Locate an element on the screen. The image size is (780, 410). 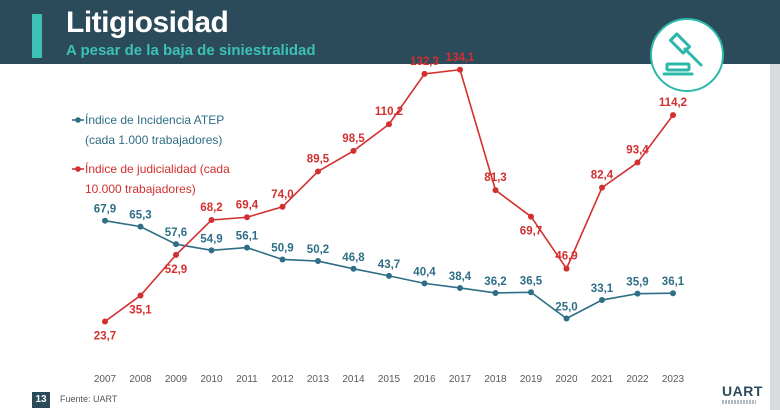
x-tick-label: 2010 is located at coordinates (211, 379).